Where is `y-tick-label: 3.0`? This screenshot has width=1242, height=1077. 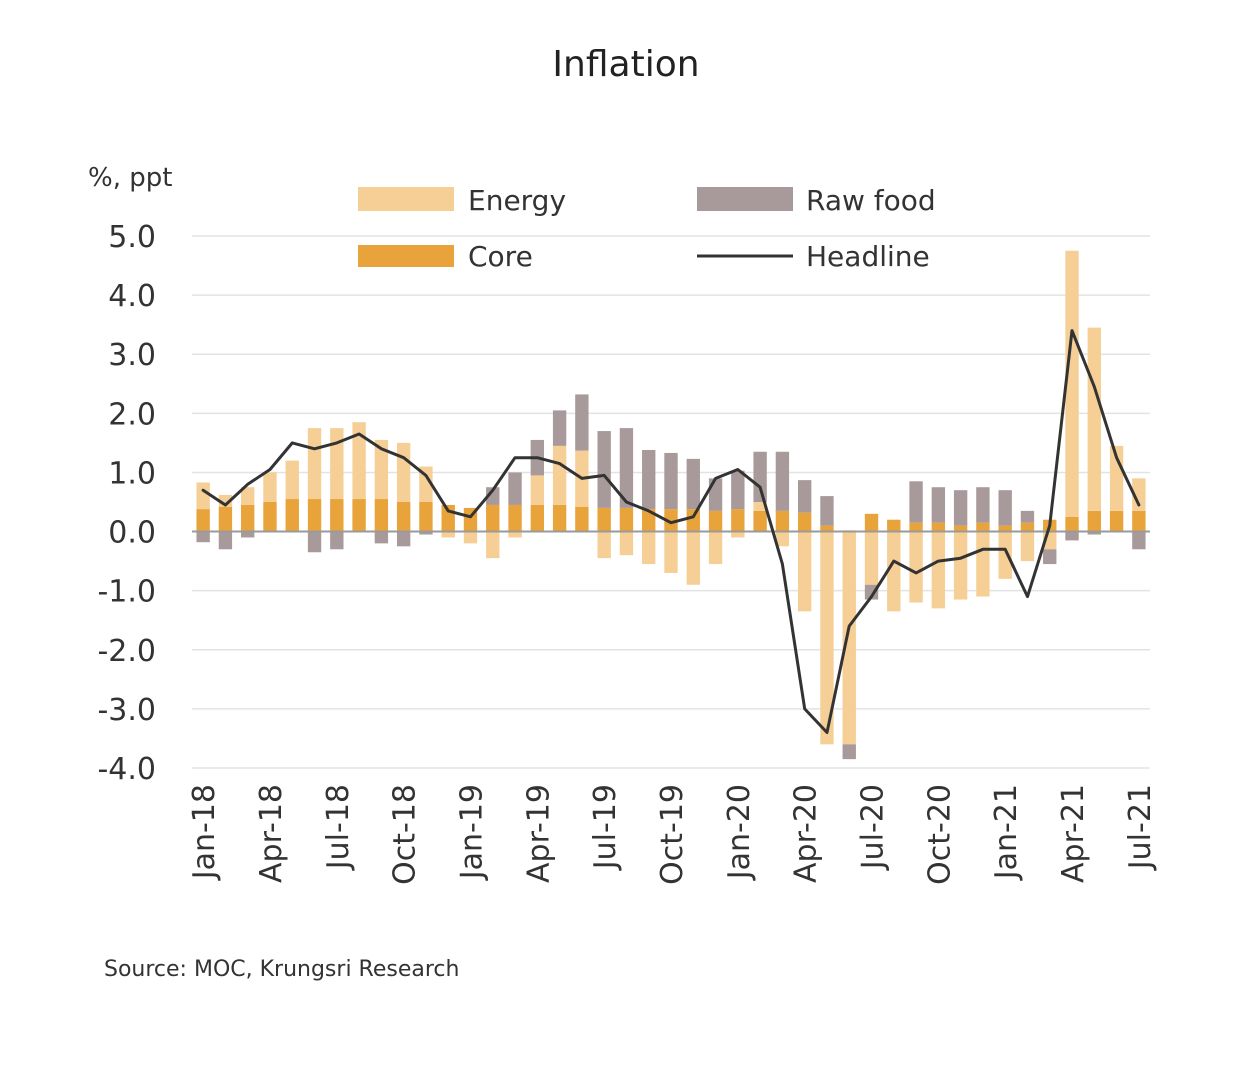
y-tick-label: 3.0 is located at coordinates (132, 355).